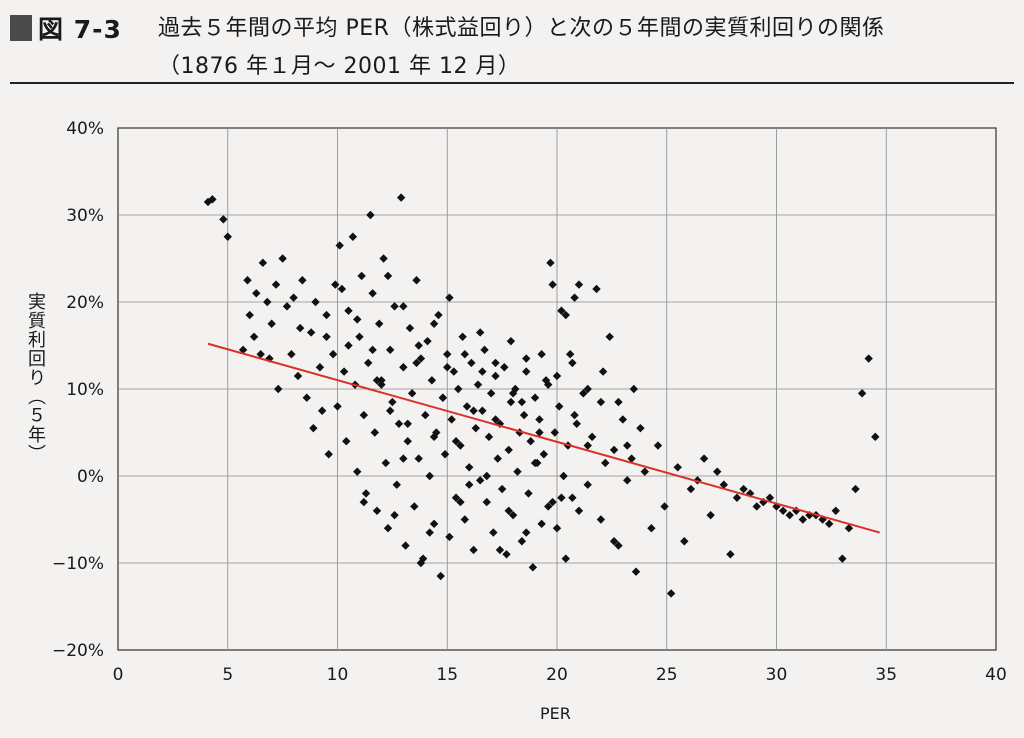 The height and width of the screenshot is (738, 1024). Describe the element at coordinates (85, 216) in the screenshot. I see `y-tick-label: 30%` at that location.